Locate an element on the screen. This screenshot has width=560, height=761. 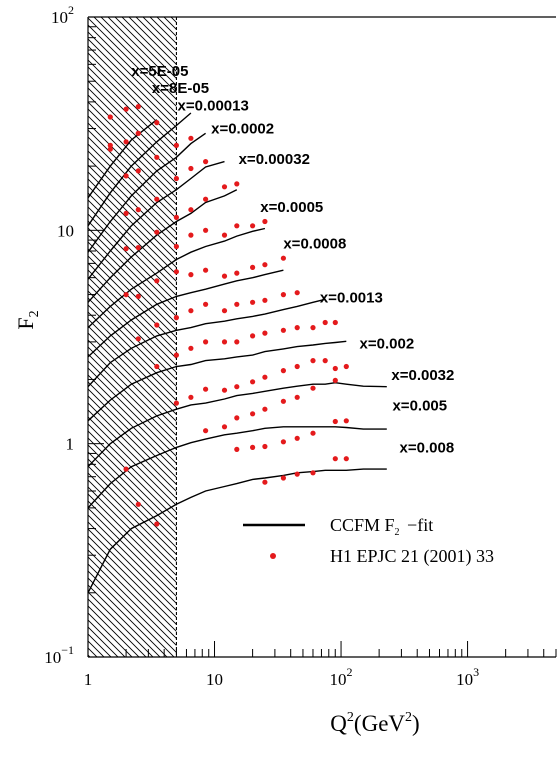
bin-label-11: x=0.008 is located at coordinates (427, 447).